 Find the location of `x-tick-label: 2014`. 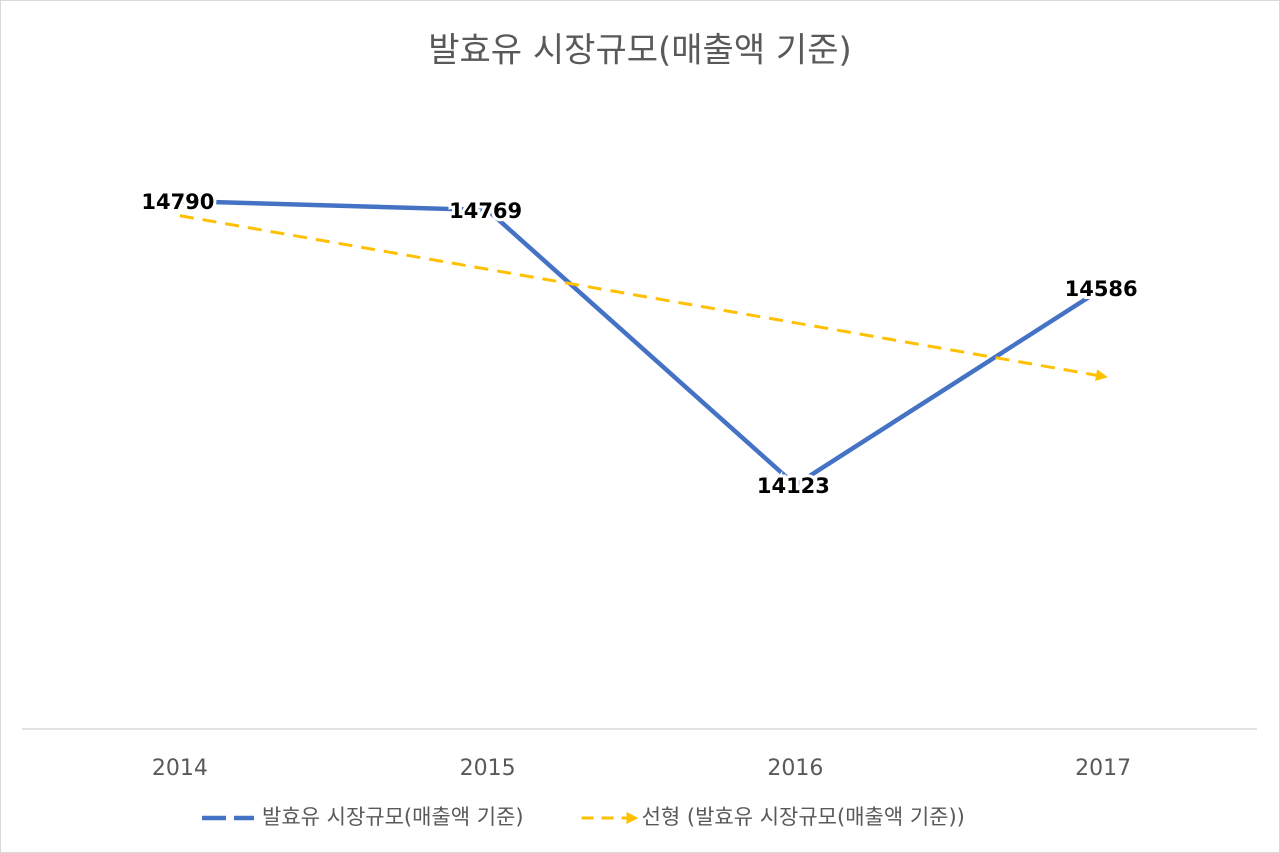

x-tick-label: 2014 is located at coordinates (180, 768).